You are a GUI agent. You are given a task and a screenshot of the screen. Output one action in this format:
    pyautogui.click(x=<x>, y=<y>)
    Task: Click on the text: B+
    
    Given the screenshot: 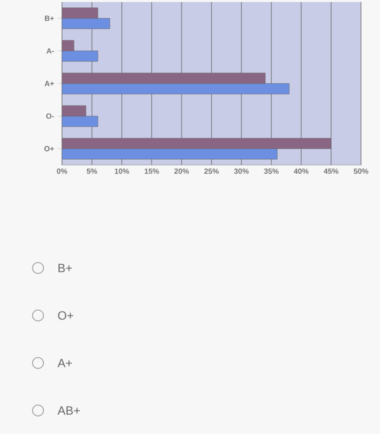 What is the action you would take?
    pyautogui.click(x=65, y=268)
    